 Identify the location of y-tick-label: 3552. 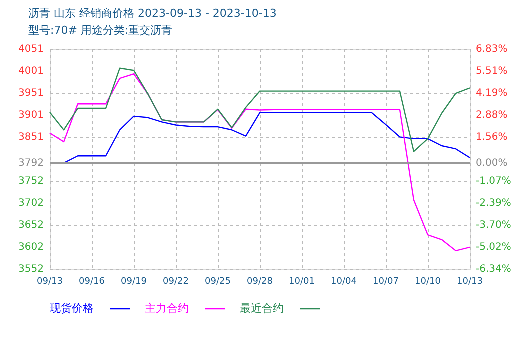
(31, 269).